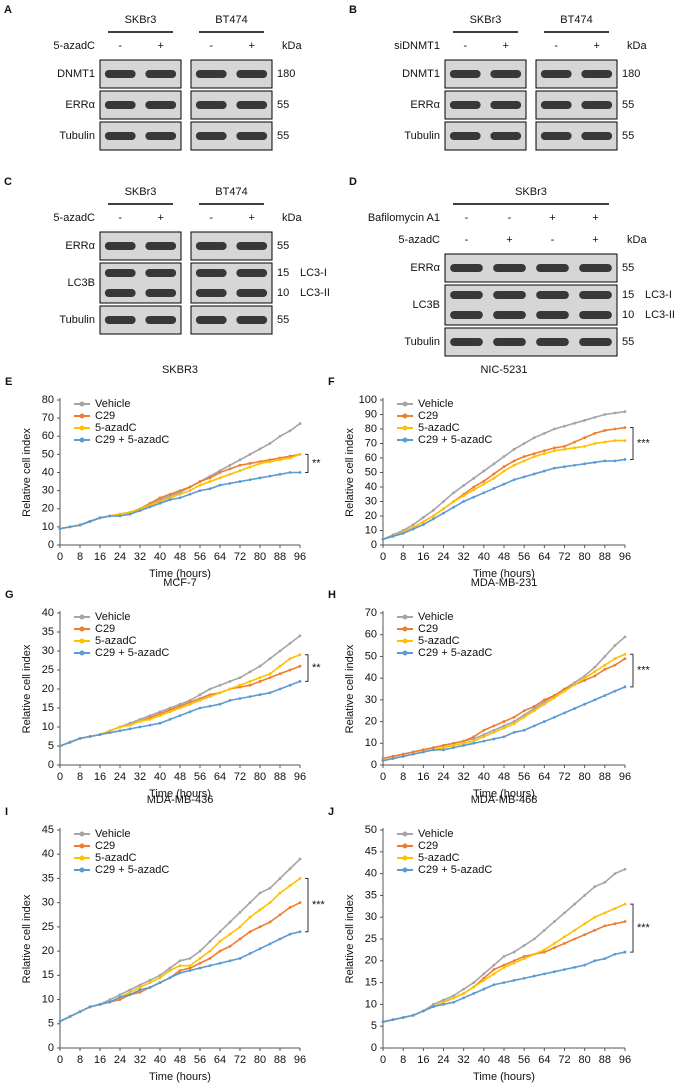  Describe the element at coordinates (316, 668) in the screenshot. I see `significance-annotation: **` at that location.